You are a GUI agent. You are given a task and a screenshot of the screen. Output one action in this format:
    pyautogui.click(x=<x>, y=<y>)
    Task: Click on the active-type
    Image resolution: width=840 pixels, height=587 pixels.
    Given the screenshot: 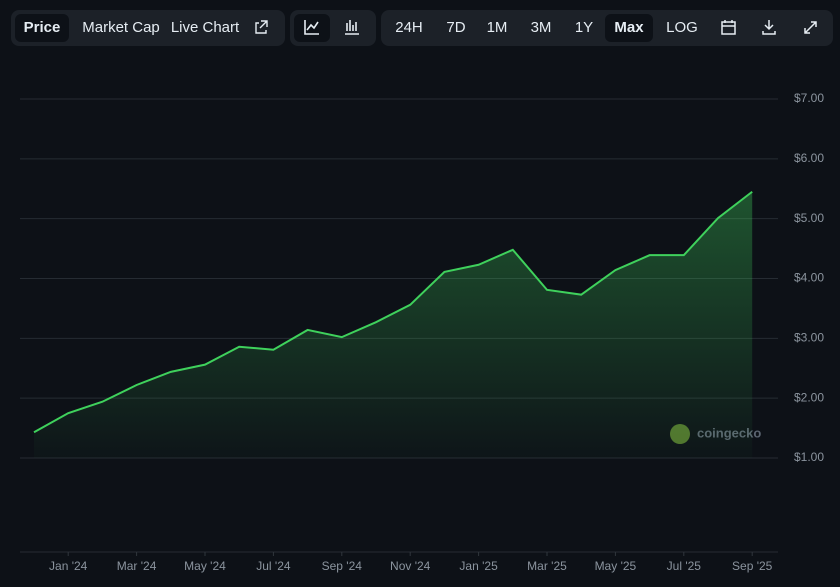 What is the action you would take?
    pyautogui.click(x=312, y=28)
    